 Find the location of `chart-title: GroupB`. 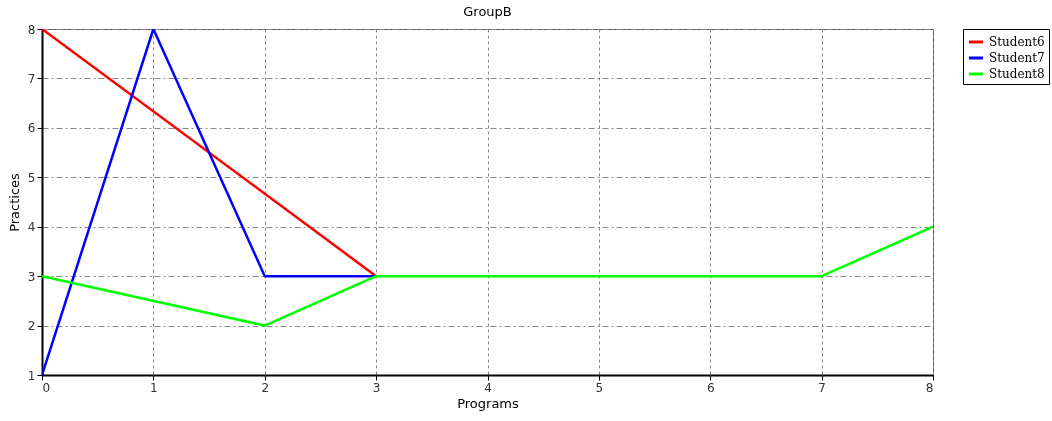

chart-title: GroupB is located at coordinates (487, 11).